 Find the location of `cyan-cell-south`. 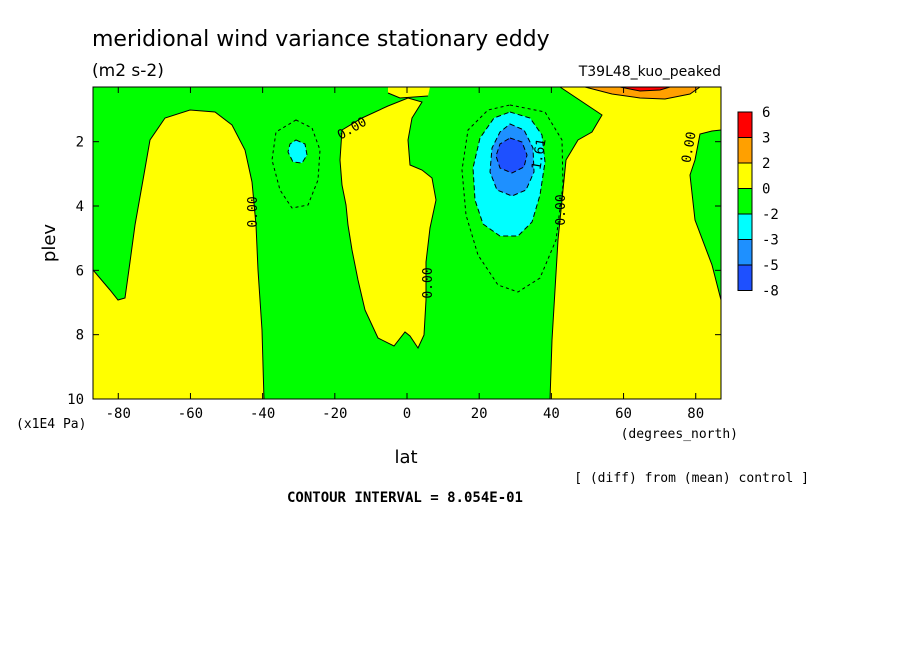

cyan-cell-south is located at coordinates (297, 151).